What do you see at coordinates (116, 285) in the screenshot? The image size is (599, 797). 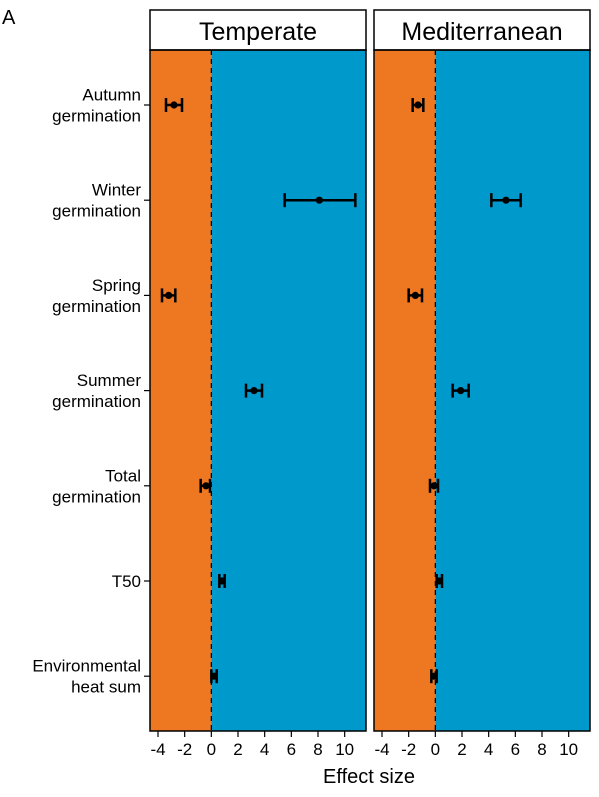 I see `y-category-label: Spring` at bounding box center [116, 285].